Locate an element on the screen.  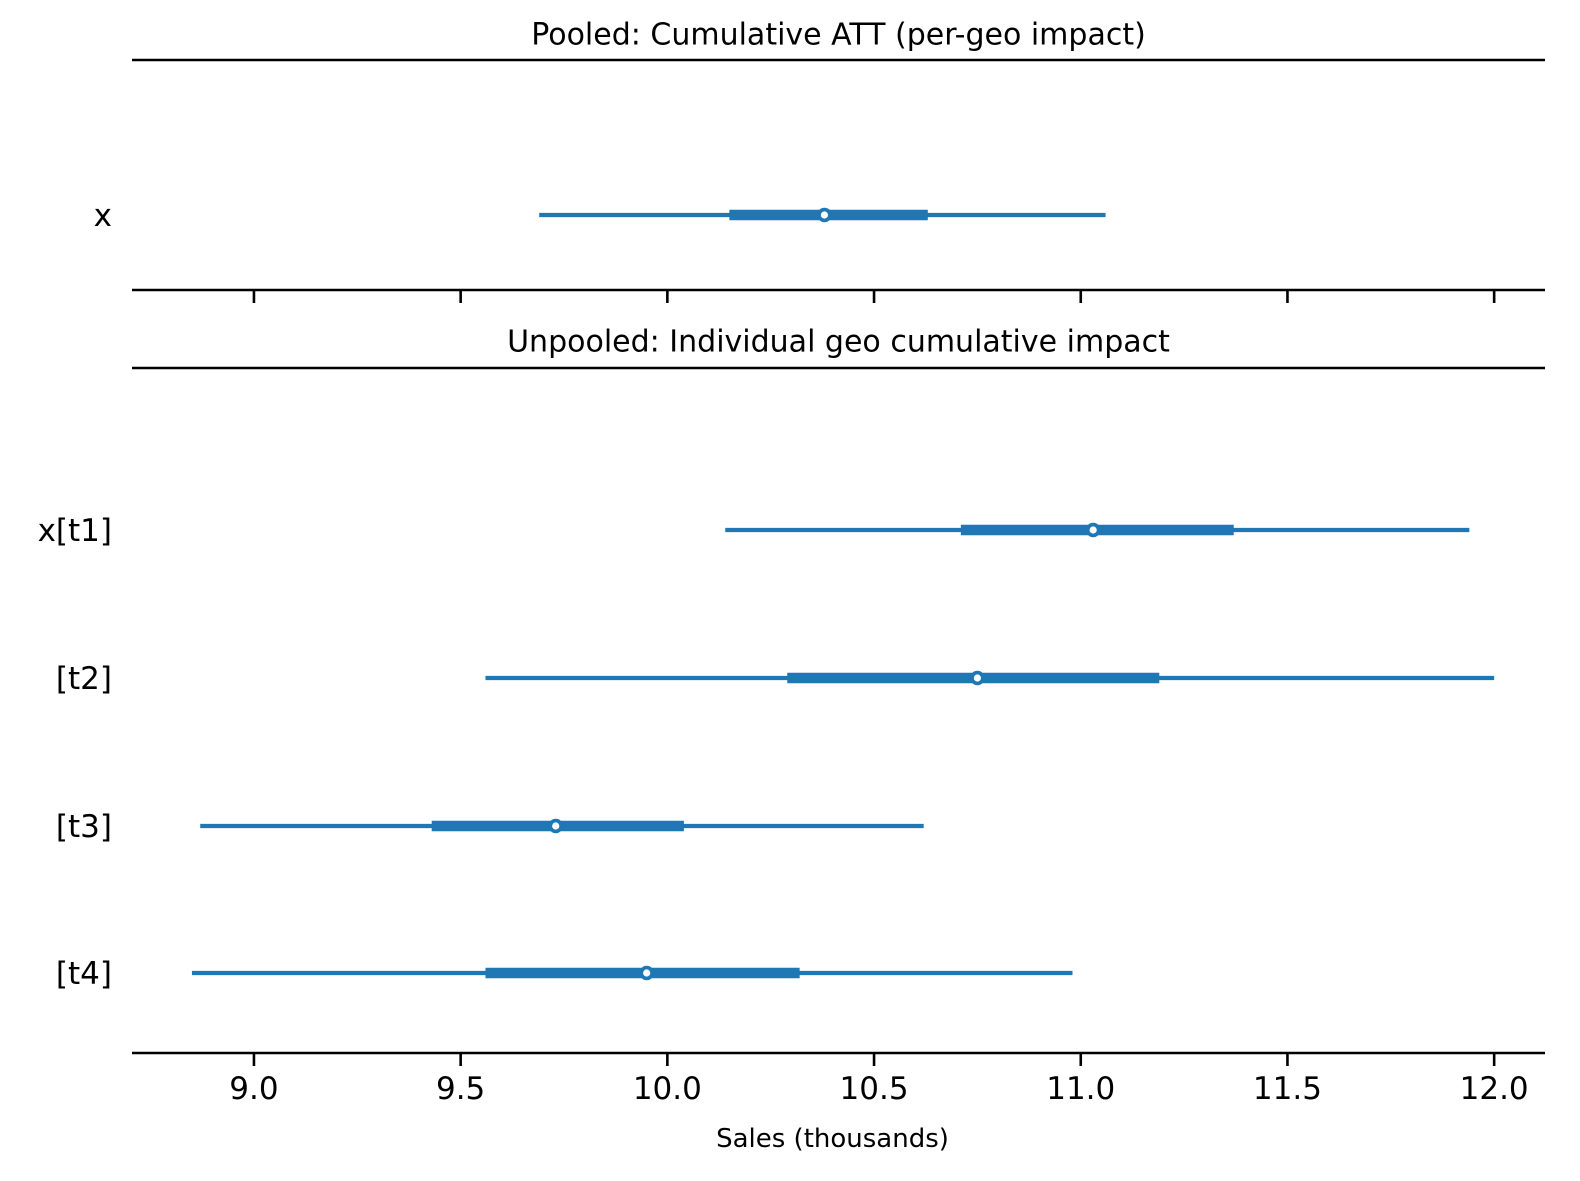
x-tick-label: 12.0 is located at coordinates (1494, 1089).